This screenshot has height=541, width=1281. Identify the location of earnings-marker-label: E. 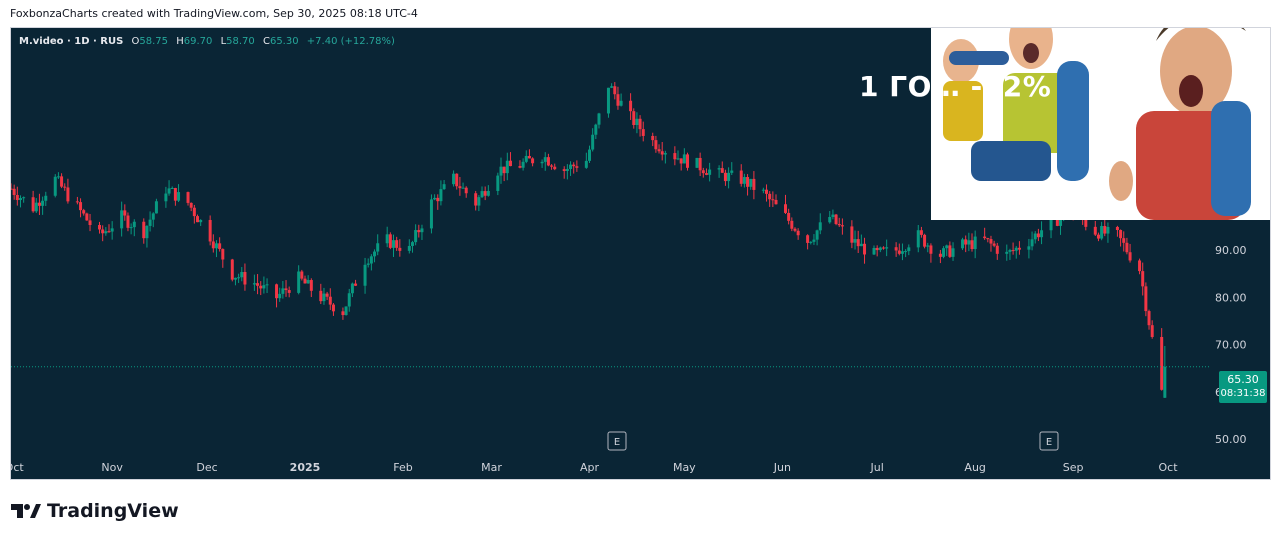
(617, 442).